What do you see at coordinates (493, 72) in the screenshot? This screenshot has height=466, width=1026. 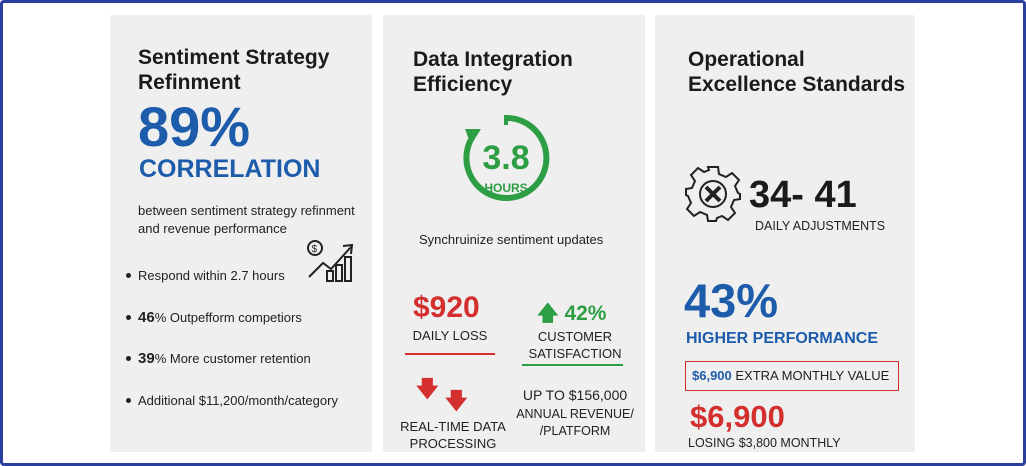 I see `card-title: Data Integration Efficiency` at bounding box center [493, 72].